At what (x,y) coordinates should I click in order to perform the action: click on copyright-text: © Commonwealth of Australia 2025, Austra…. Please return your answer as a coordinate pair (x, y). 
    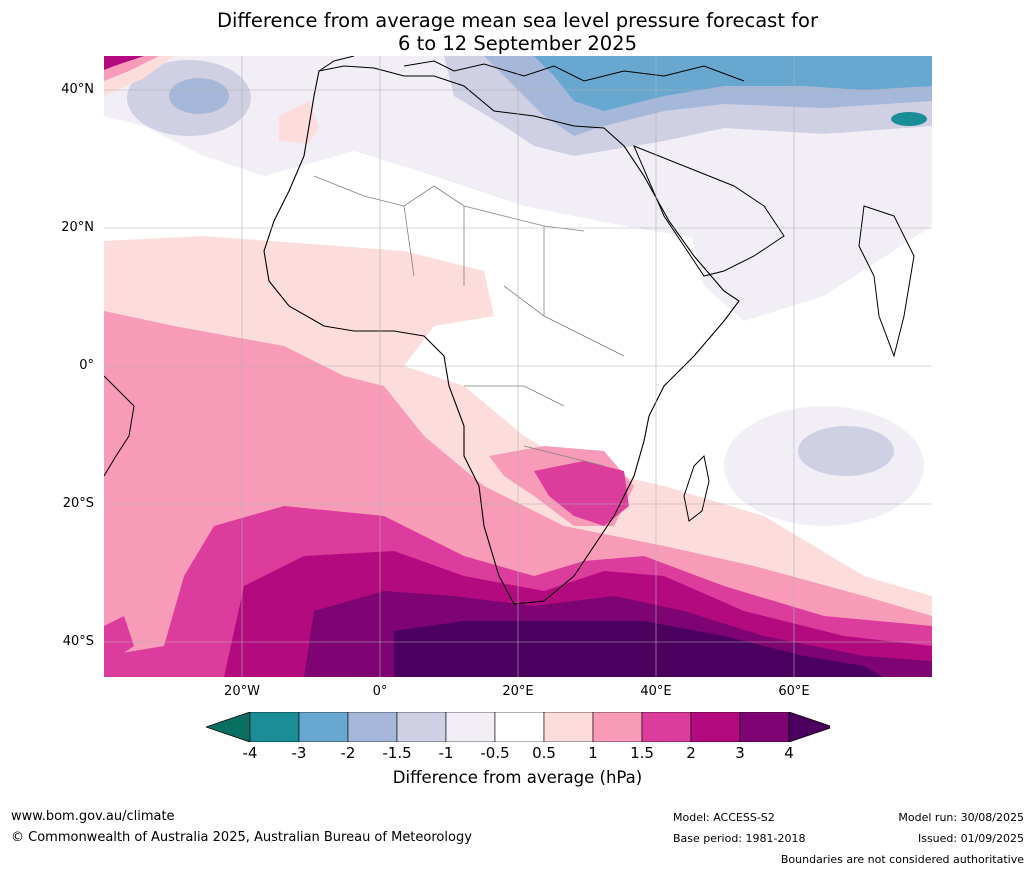
    Looking at the image, I should click on (241, 837).